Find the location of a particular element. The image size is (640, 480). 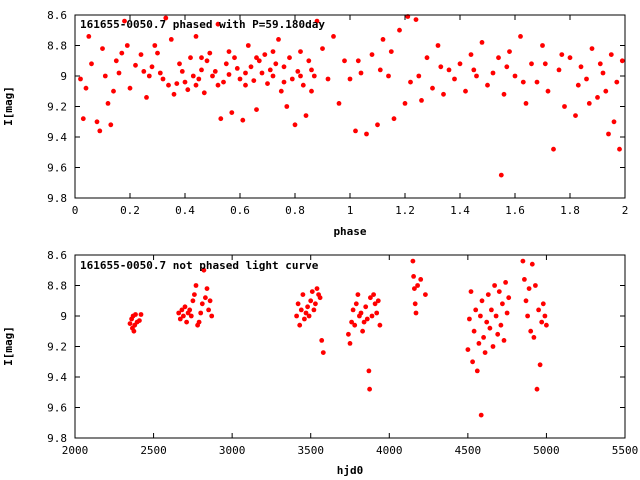

phased-ytick-label: 9.8 is located at coordinates (57, 198).